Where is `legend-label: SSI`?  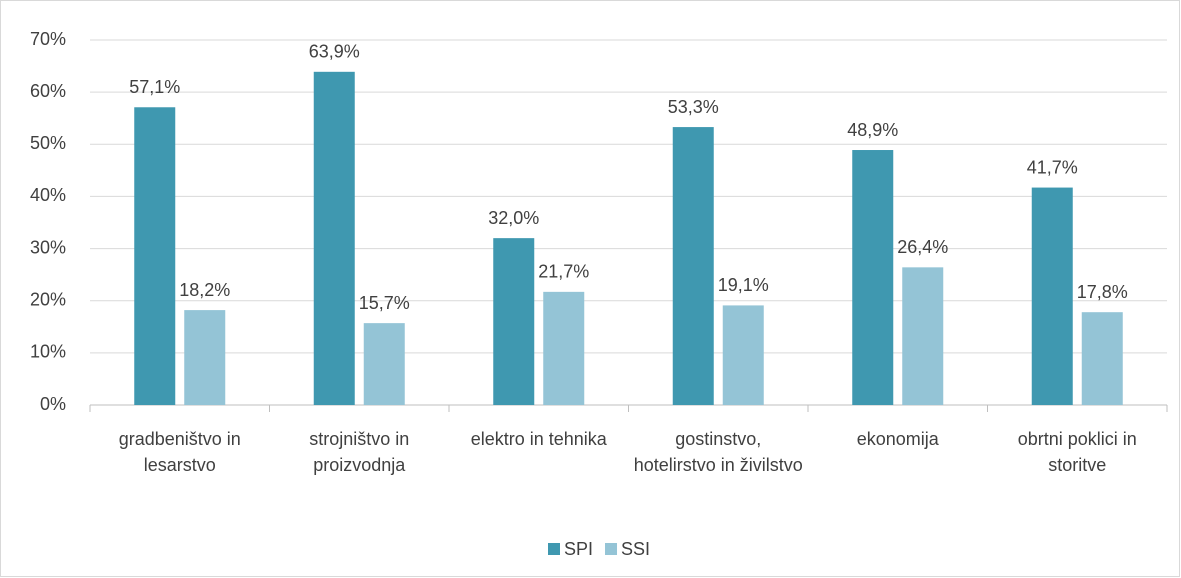
legend-label: SSI is located at coordinates (635, 549).